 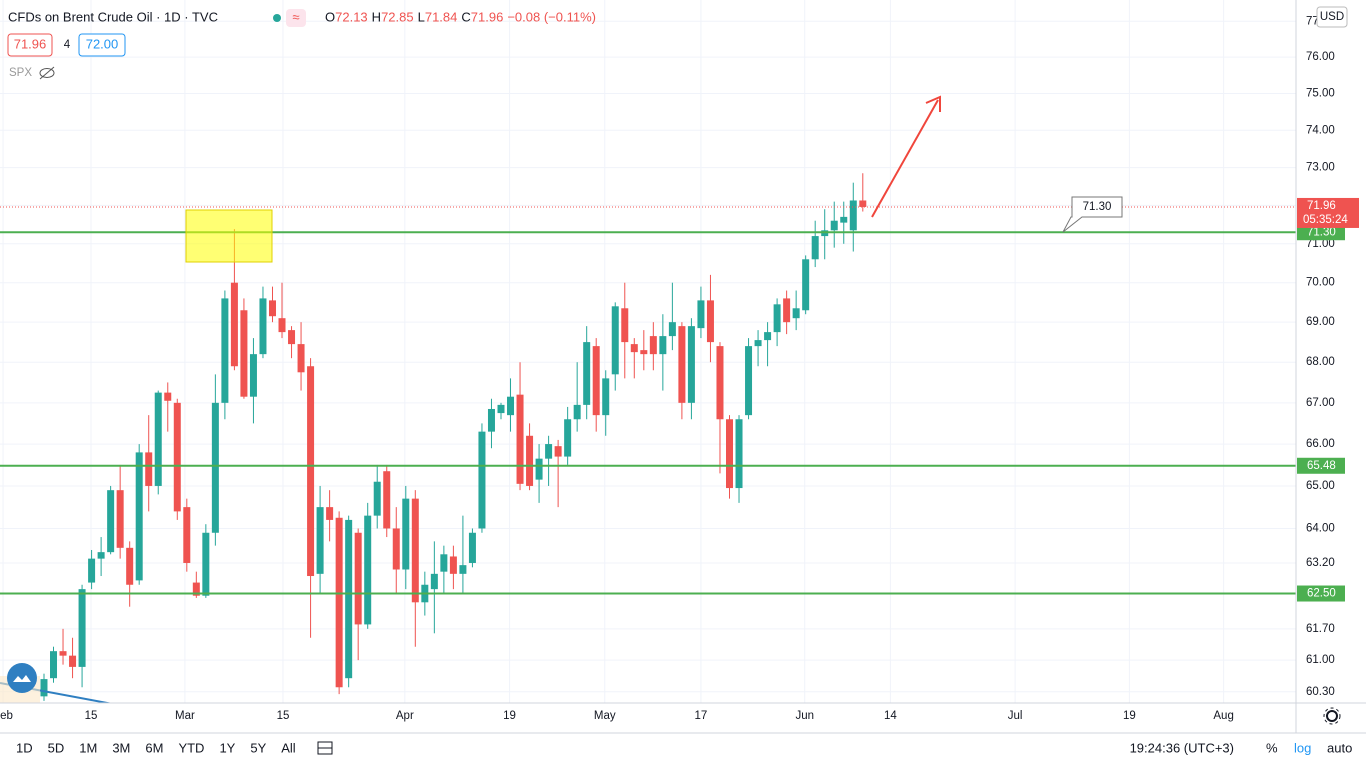 I want to click on x-tick-label: 15, so click(x=283, y=716).